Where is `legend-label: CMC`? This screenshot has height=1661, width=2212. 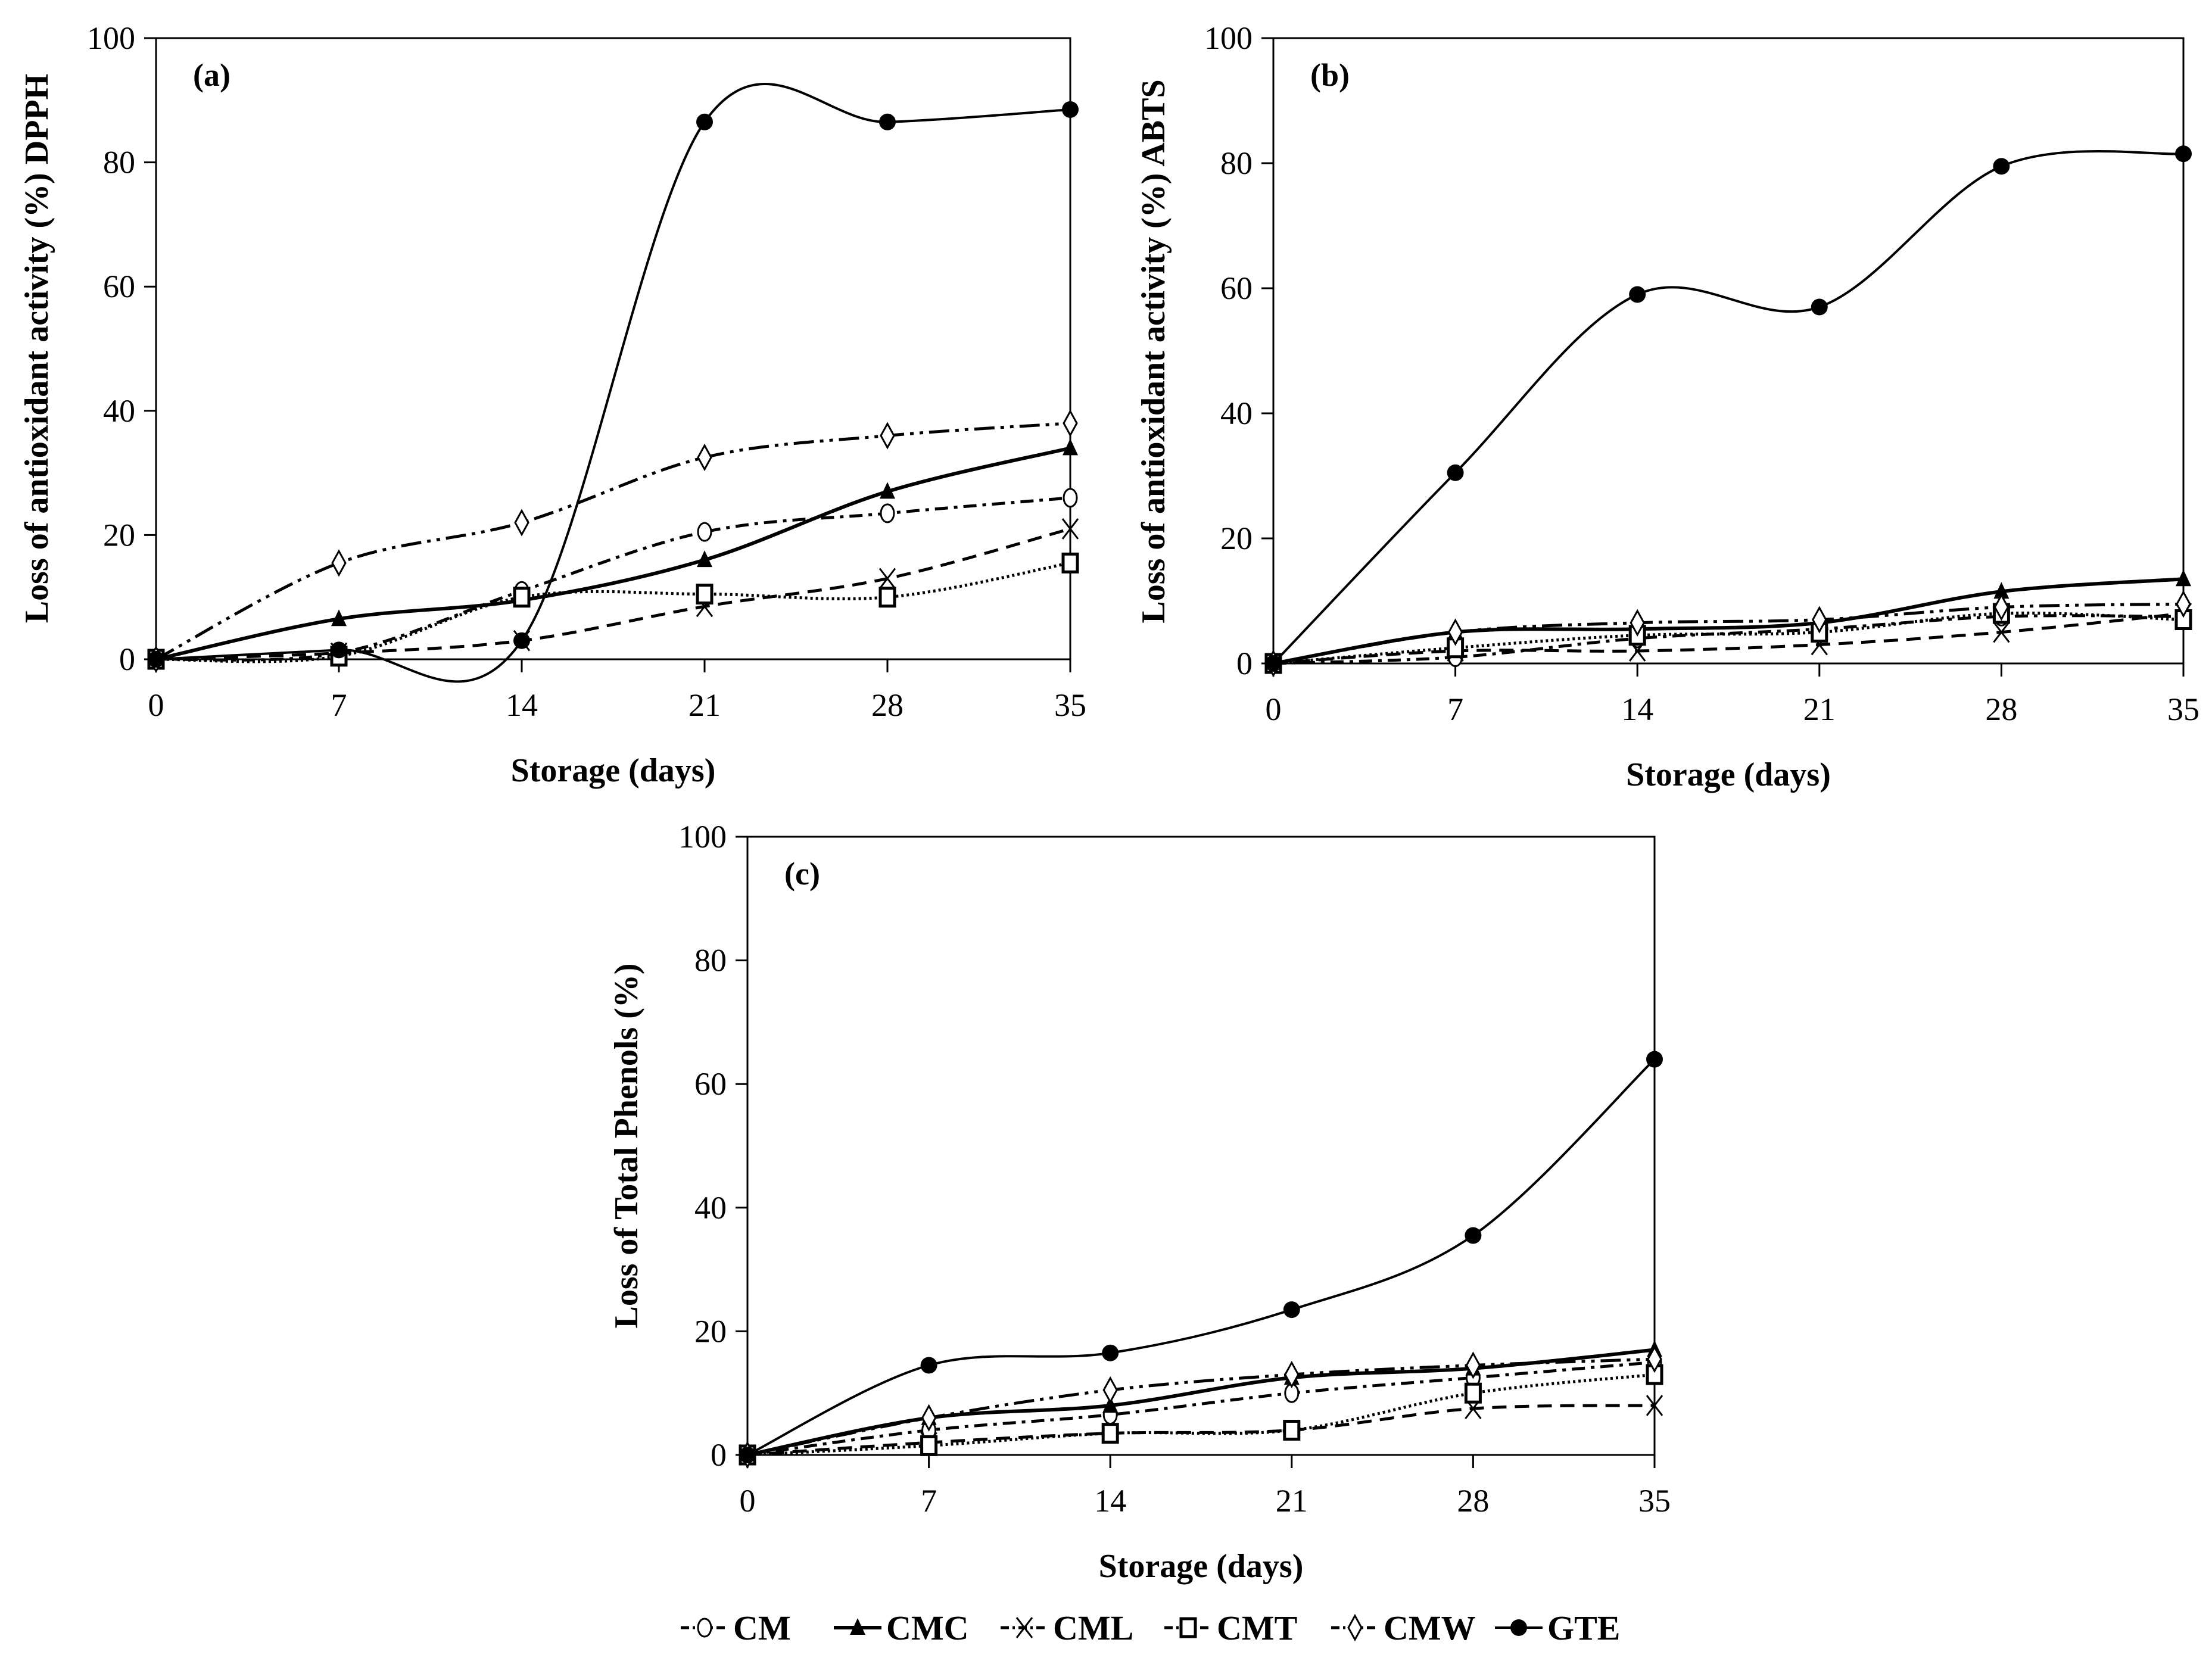
legend-label: CMC is located at coordinates (928, 1628).